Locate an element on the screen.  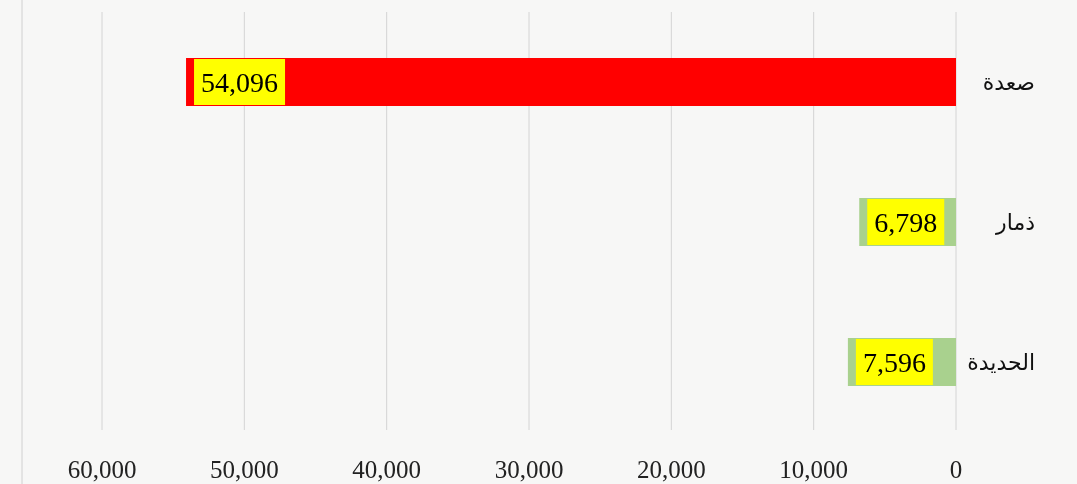
data-label: 7,596 is located at coordinates (894, 362).